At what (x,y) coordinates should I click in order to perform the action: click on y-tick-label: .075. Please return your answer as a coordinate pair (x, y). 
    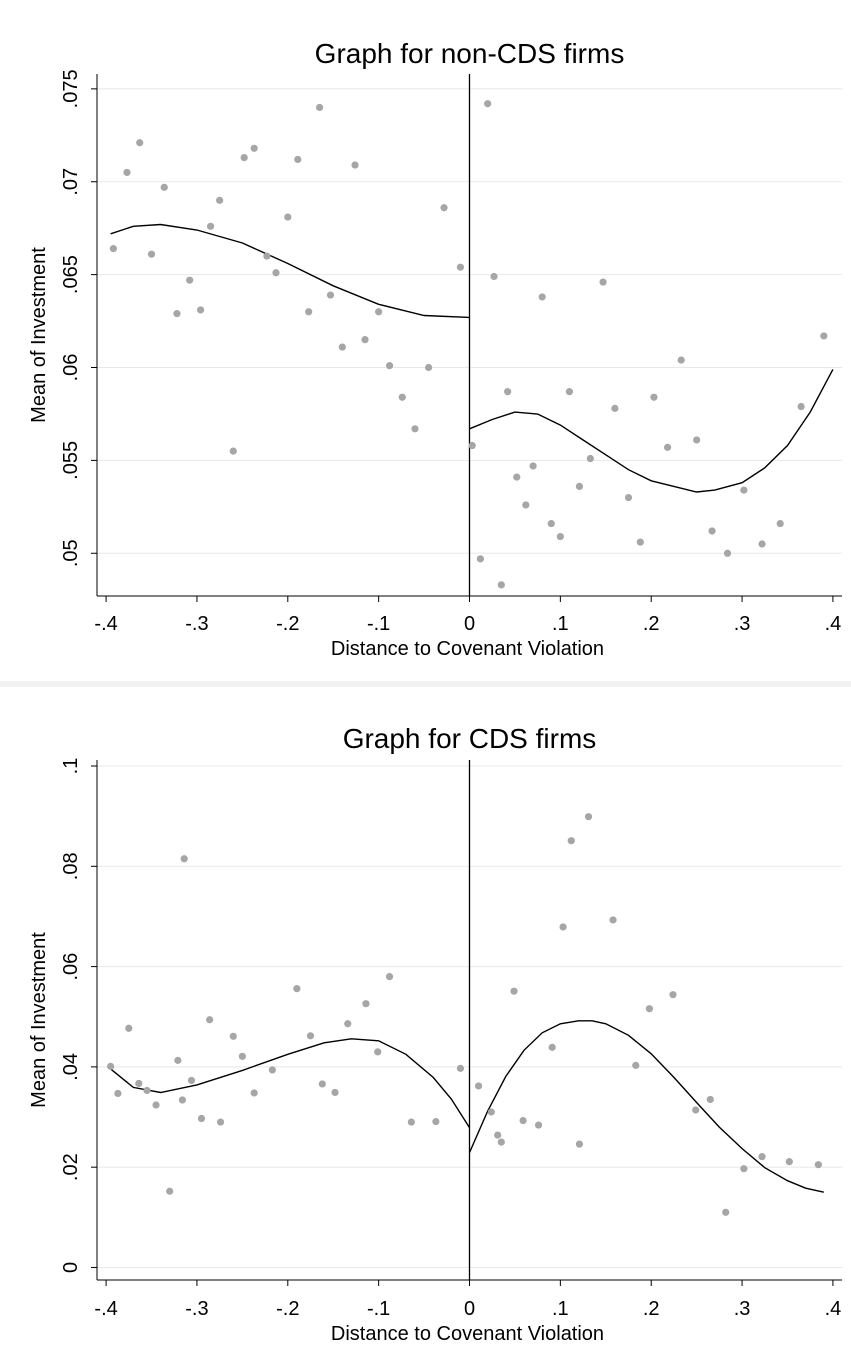
    Looking at the image, I should click on (71, 88).